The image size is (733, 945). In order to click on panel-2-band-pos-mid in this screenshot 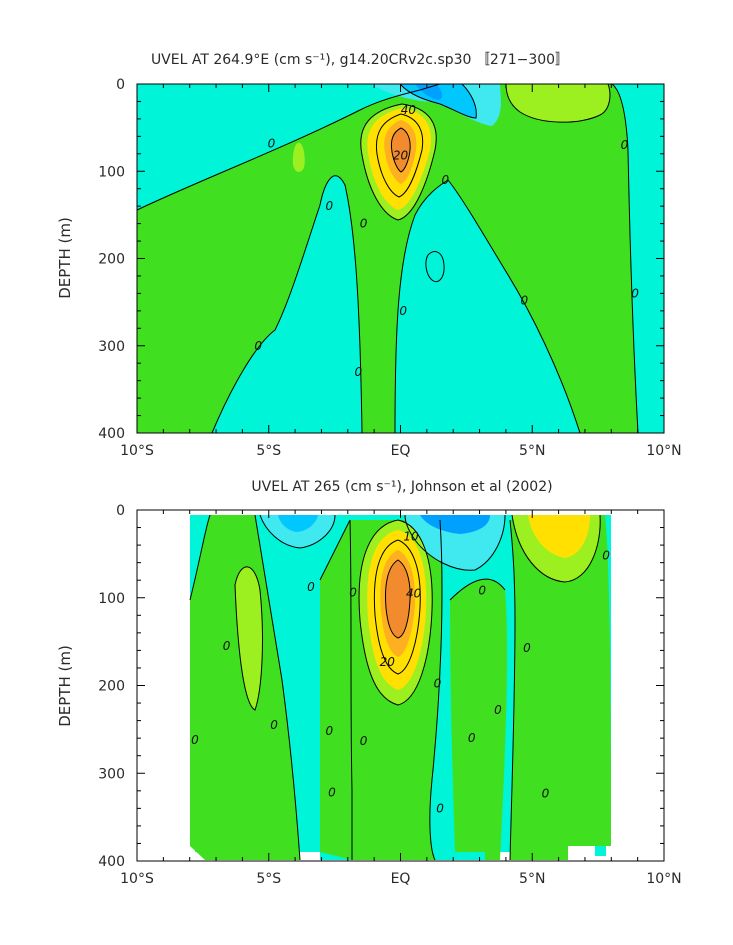, I will do `click(336, 690)`.